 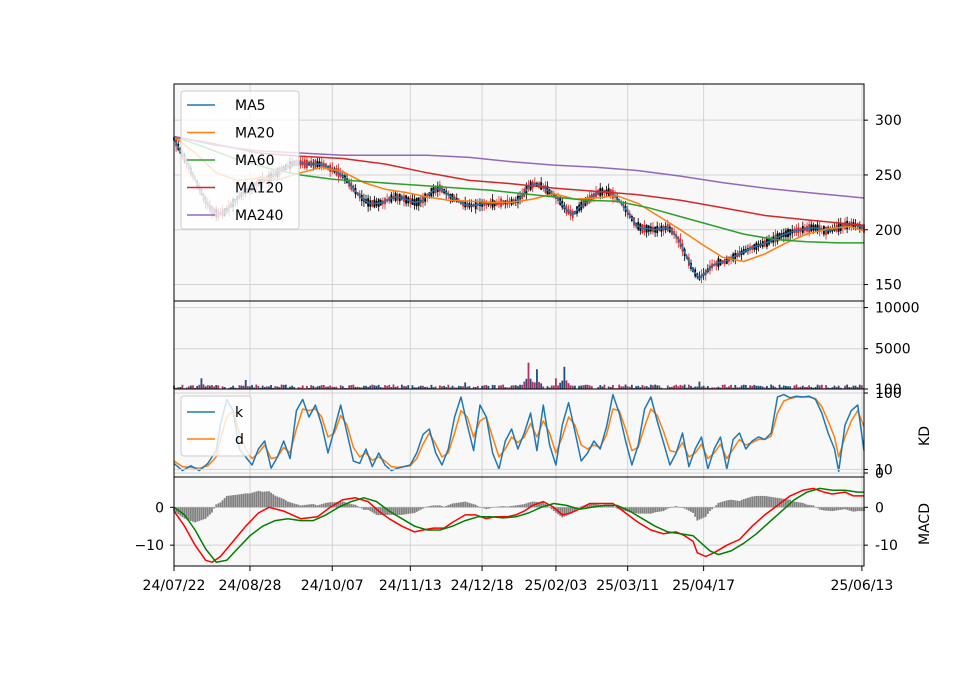 What do you see at coordinates (254, 134) in the screenshot?
I see `legend-label-ma20: MA20` at bounding box center [254, 134].